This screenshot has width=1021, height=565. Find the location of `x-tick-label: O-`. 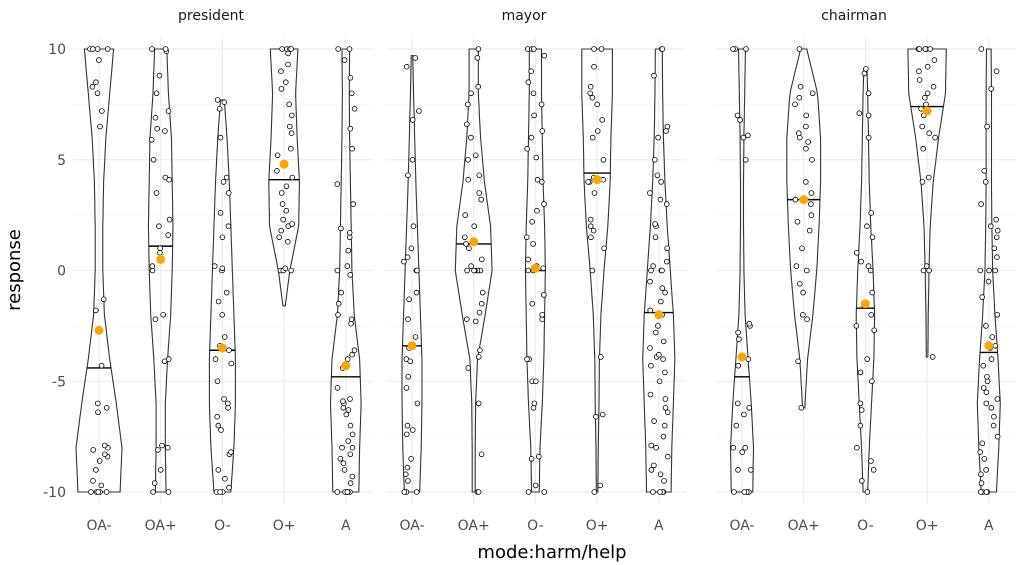

x-tick-label: O- is located at coordinates (222, 526).